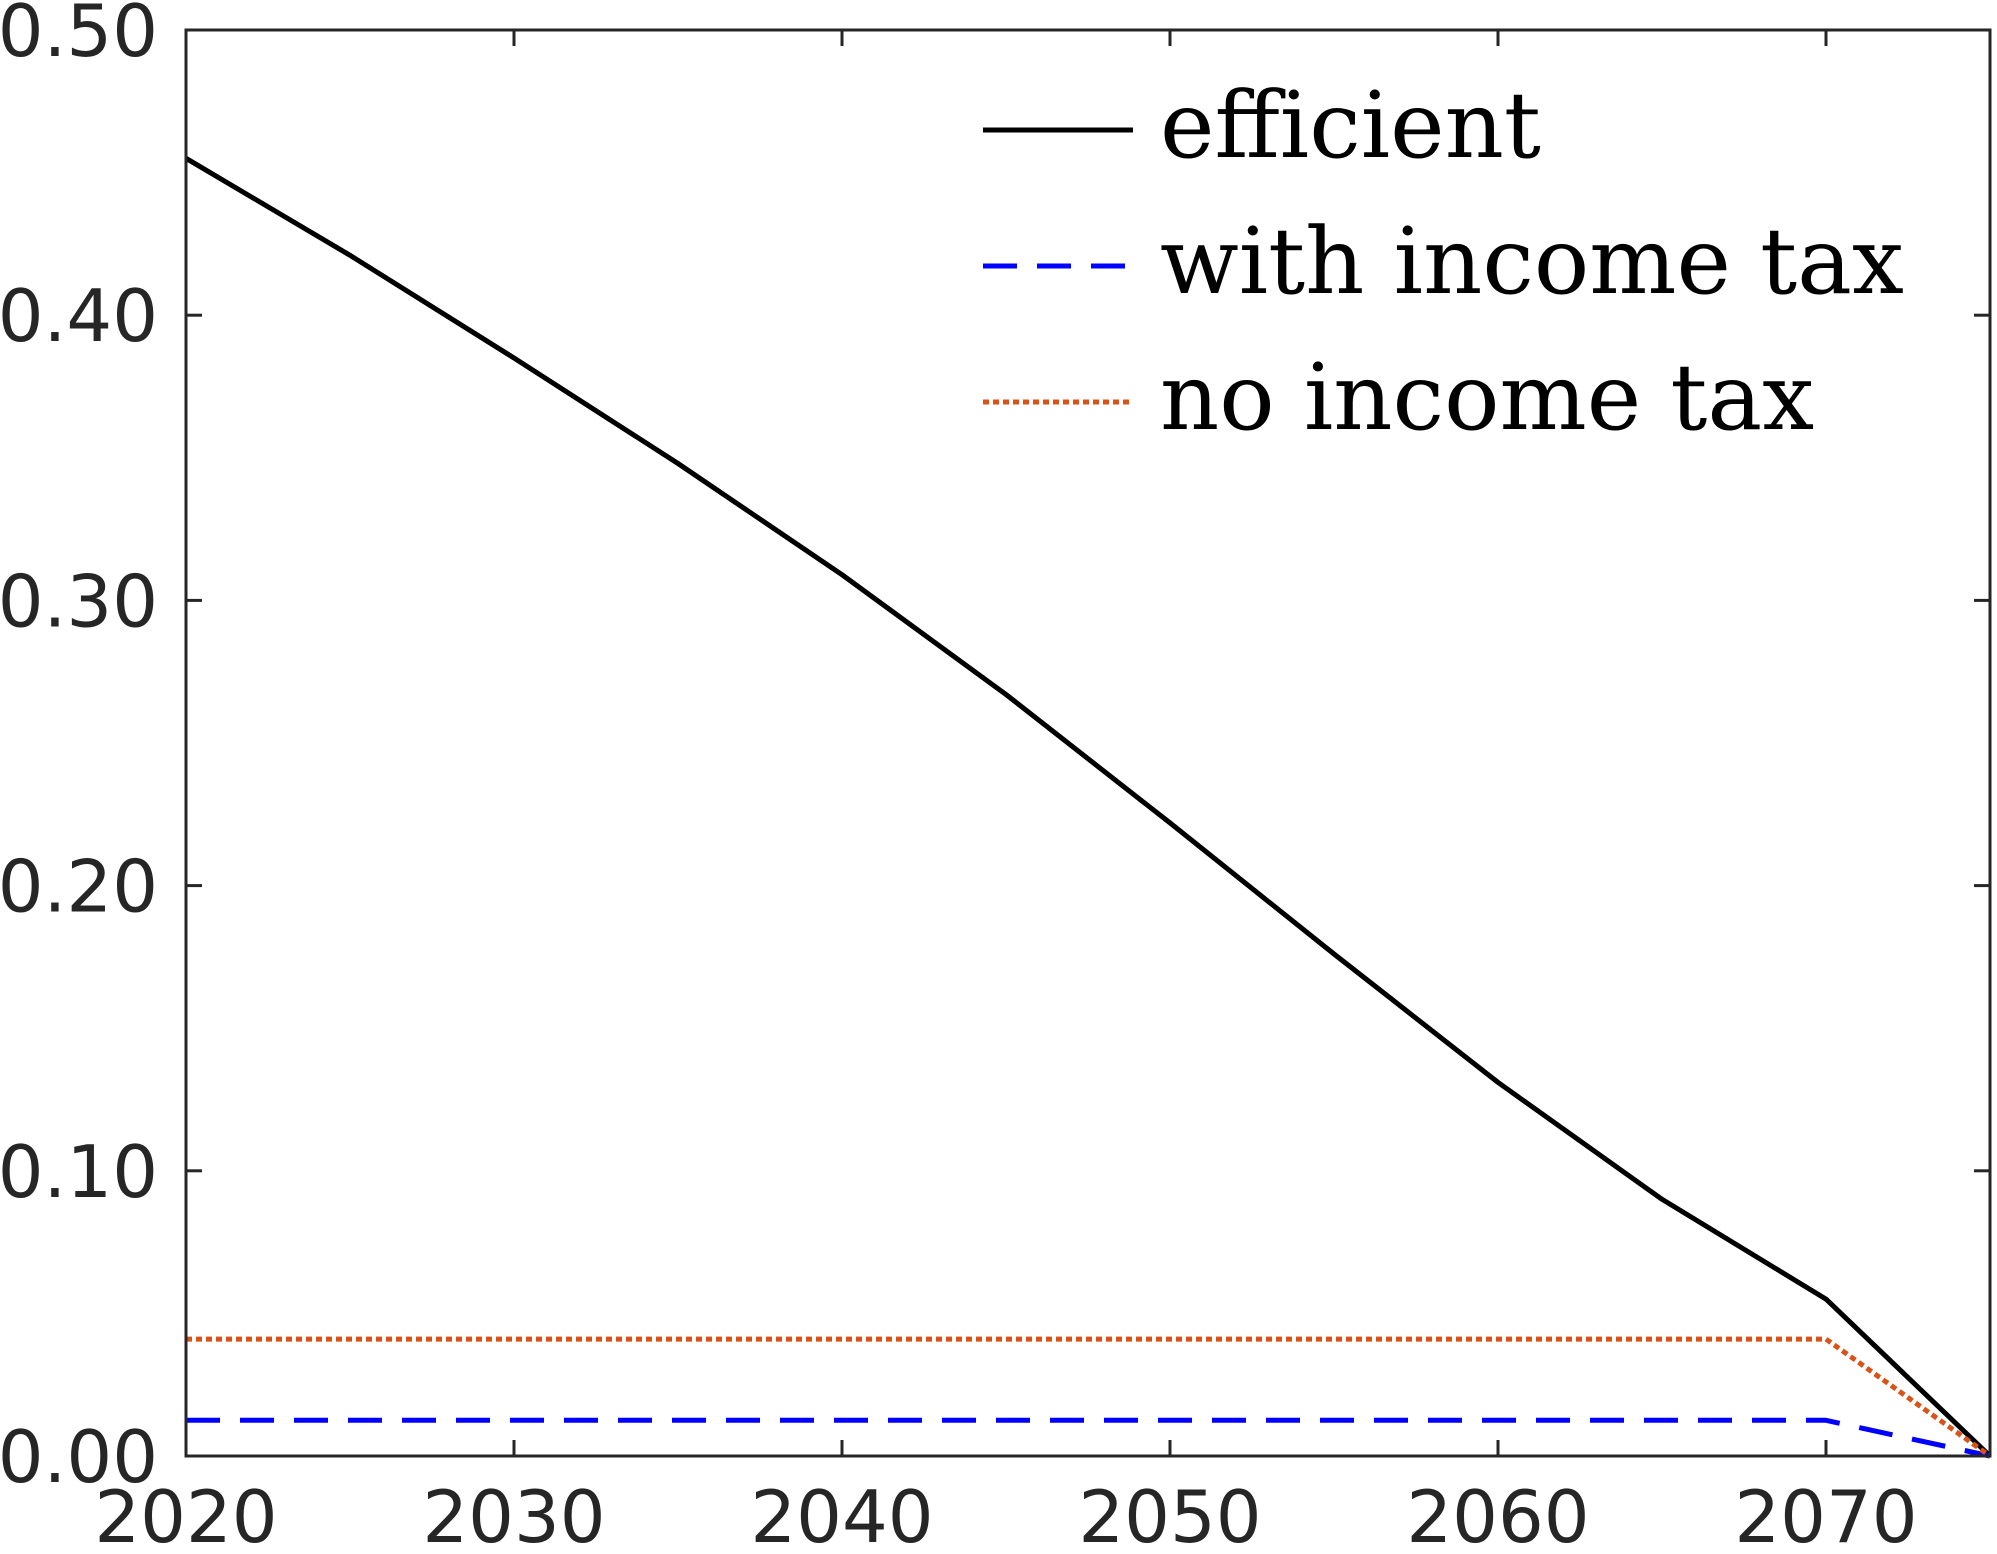  I want to click on y-tick-label: 0.00, so click(79, 1457).